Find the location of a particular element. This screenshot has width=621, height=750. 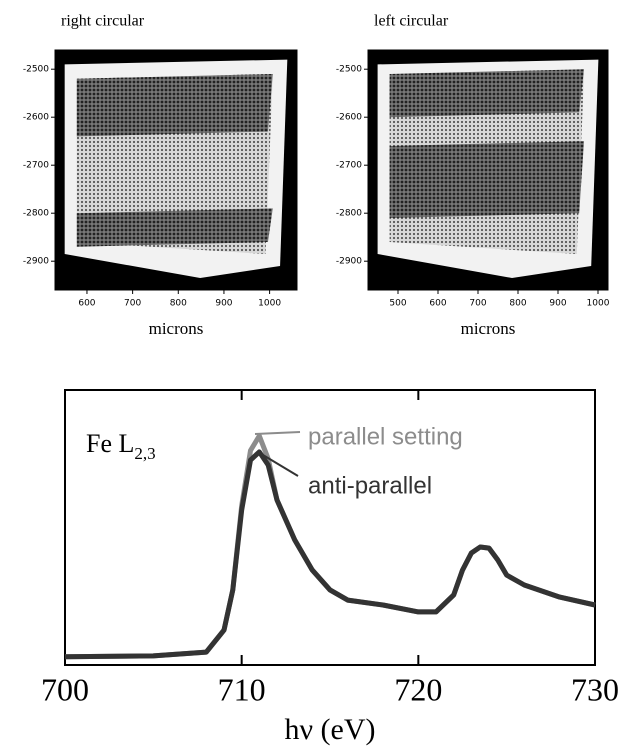

annotation: Fe L2,3 is located at coordinates (121, 446).